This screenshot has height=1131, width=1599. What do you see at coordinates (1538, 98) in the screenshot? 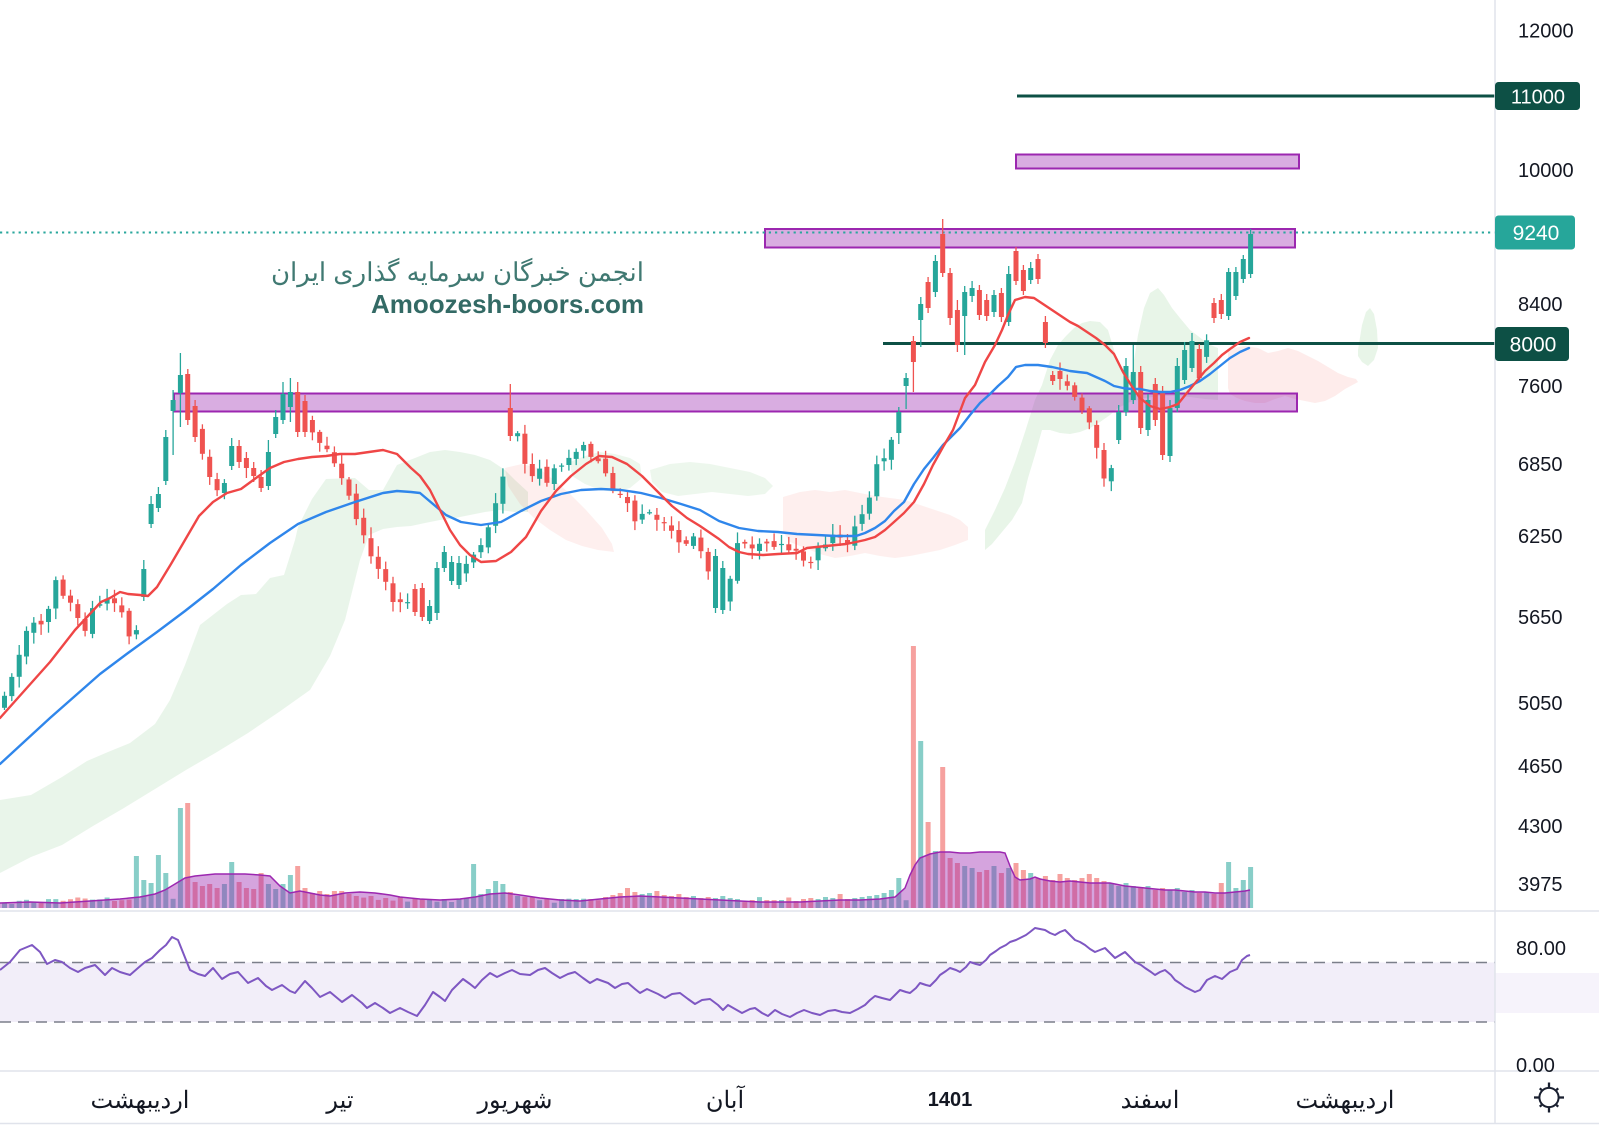
I see `svg-text: 11000` at bounding box center [1538, 98].